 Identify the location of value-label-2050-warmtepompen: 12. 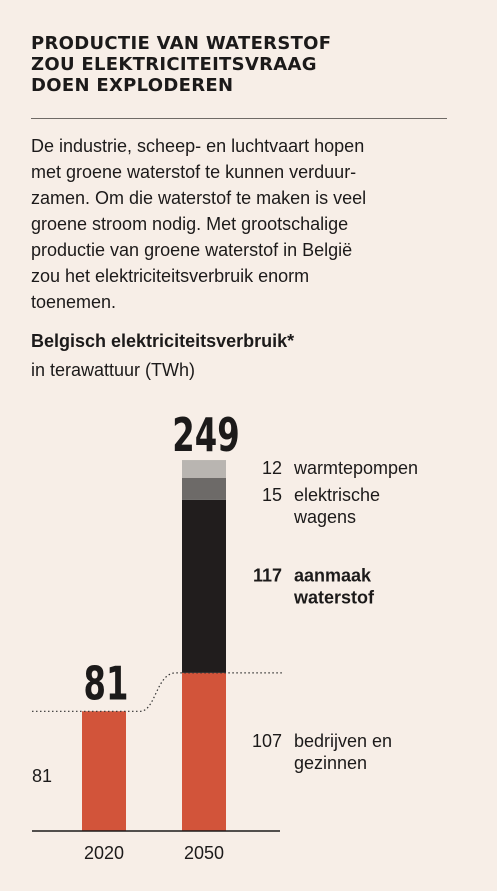
(272, 468).